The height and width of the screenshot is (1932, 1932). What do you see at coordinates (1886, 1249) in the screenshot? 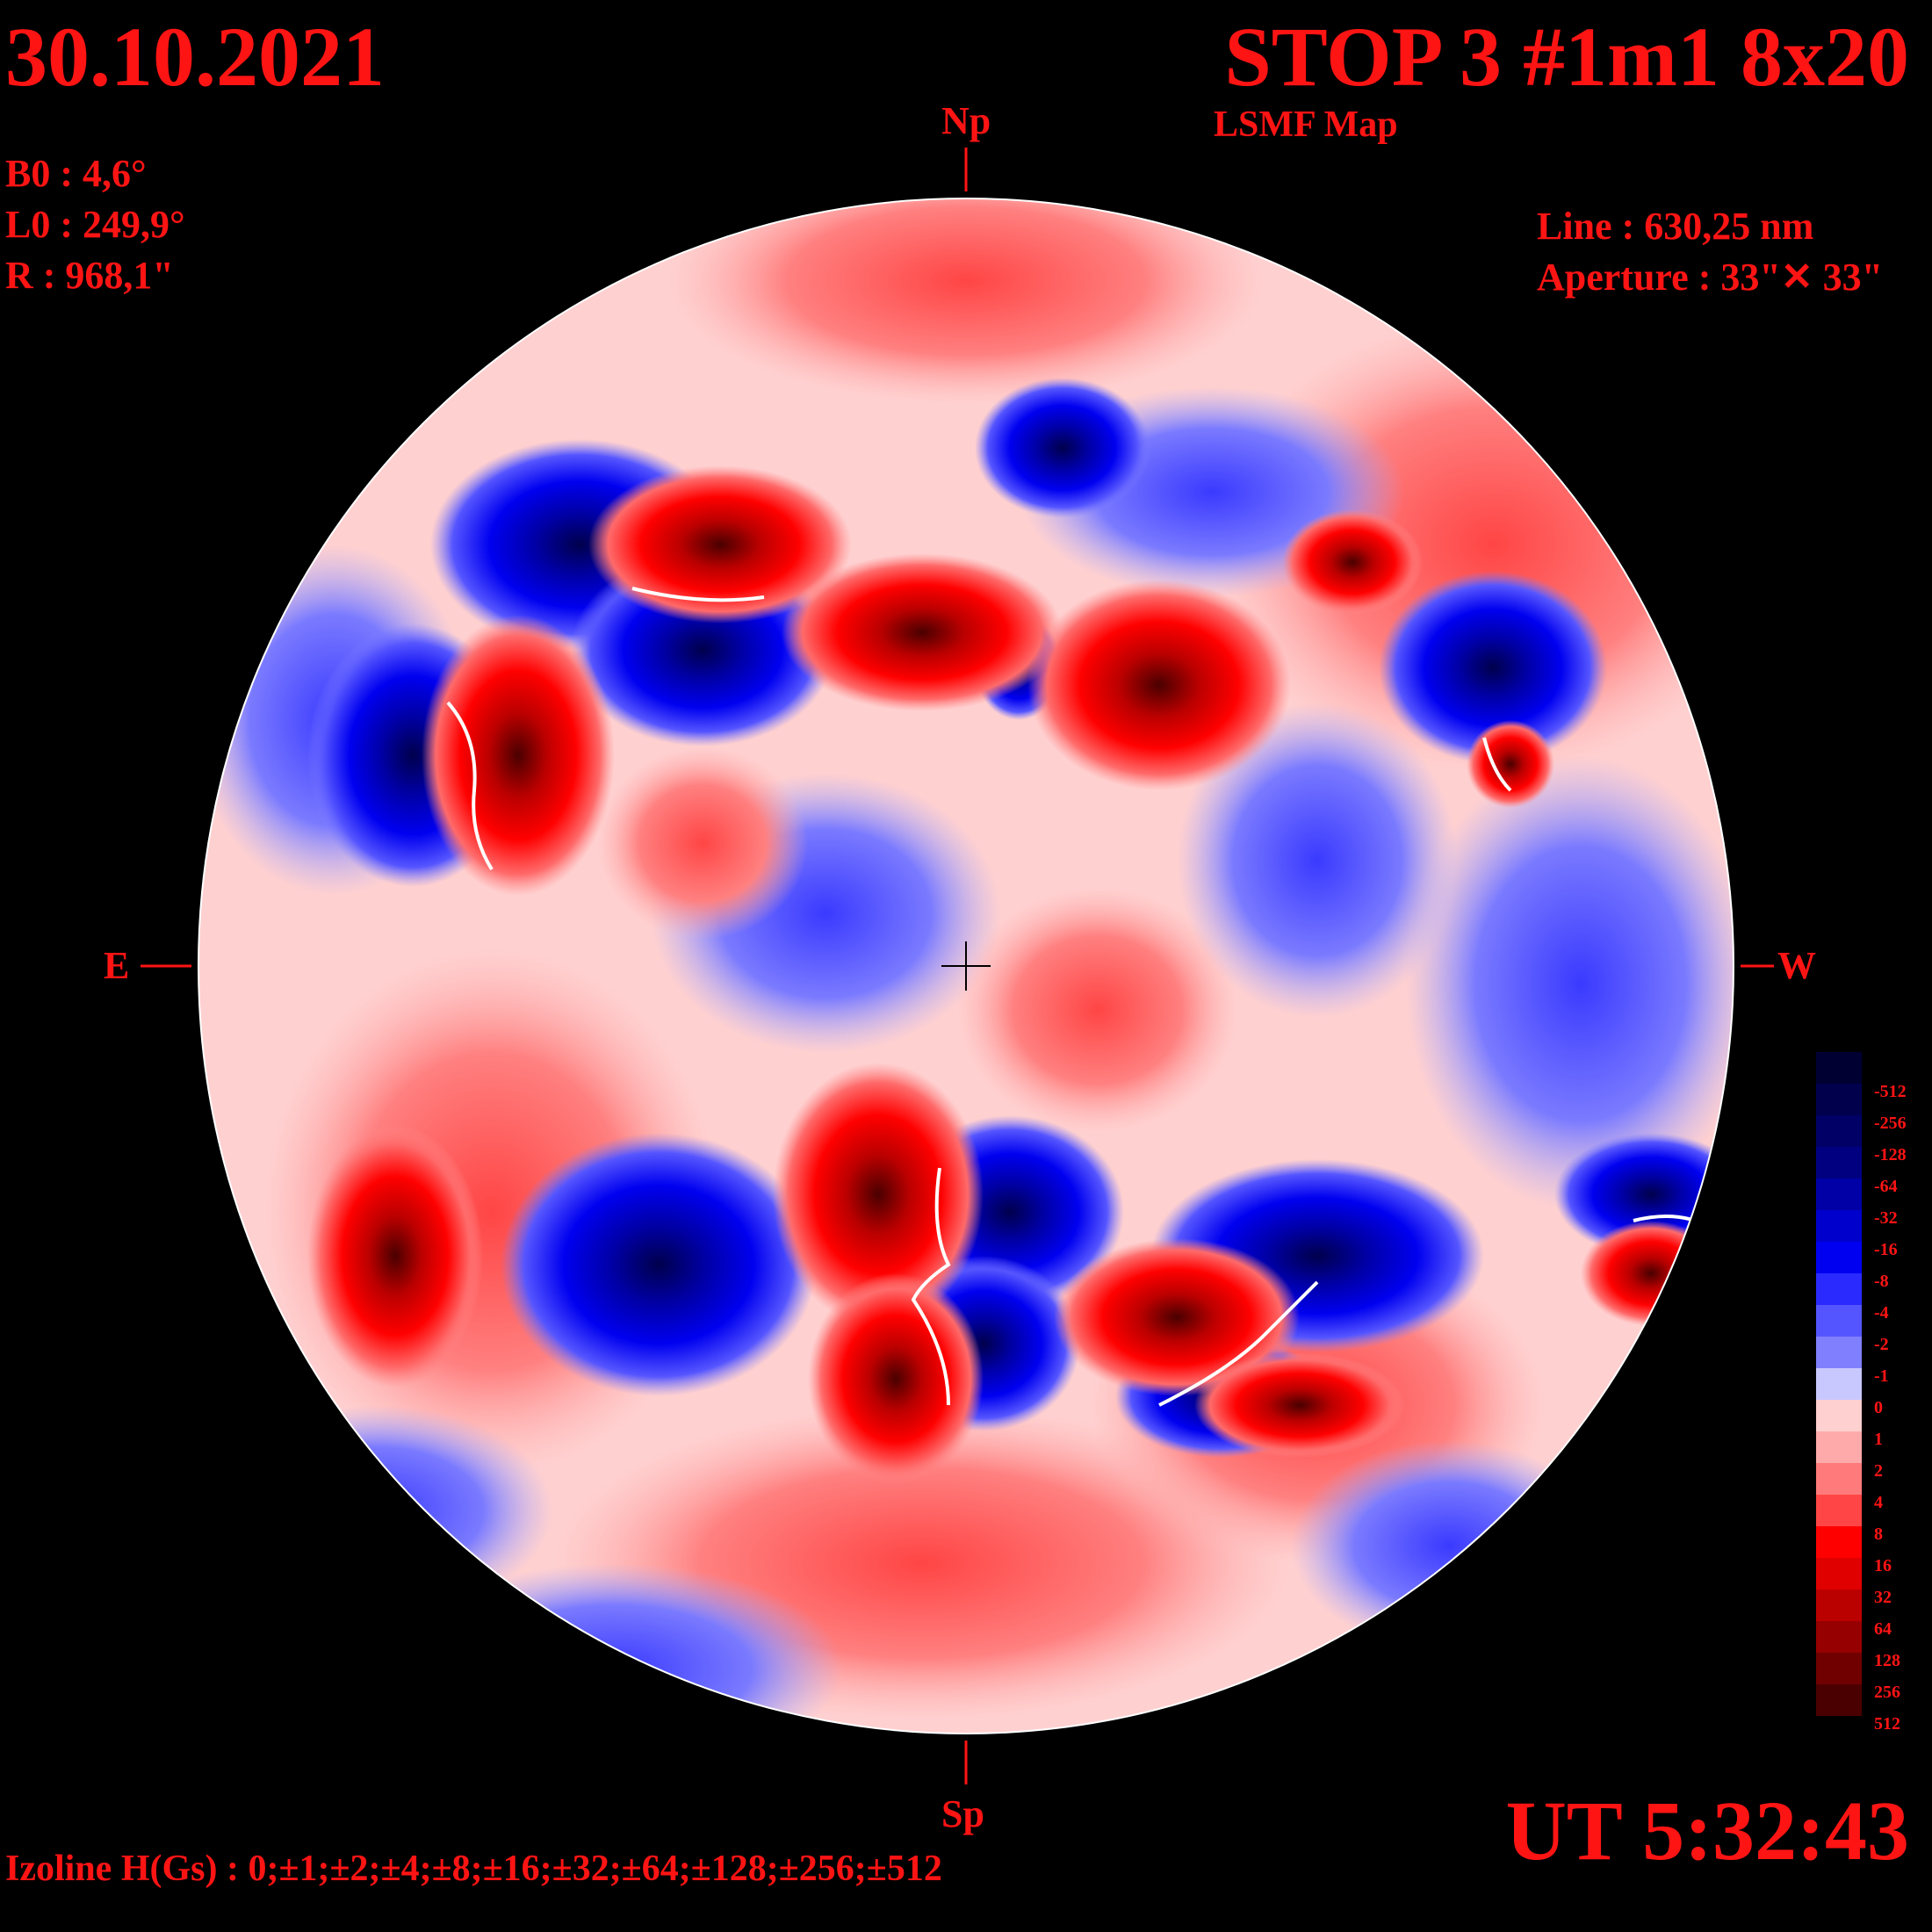
I see `color-scale-label: -16` at bounding box center [1886, 1249].